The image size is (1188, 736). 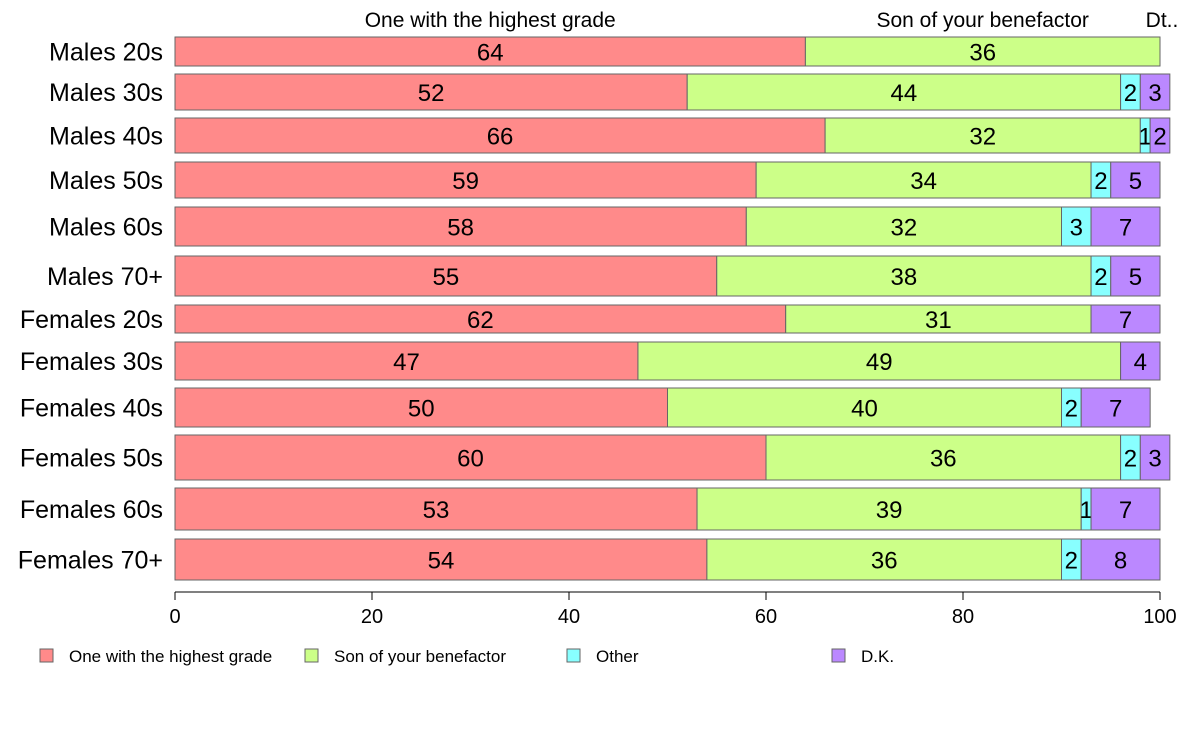 What do you see at coordinates (490, 20) in the screenshot?
I see `top-label-1: One with the highest grade` at bounding box center [490, 20].